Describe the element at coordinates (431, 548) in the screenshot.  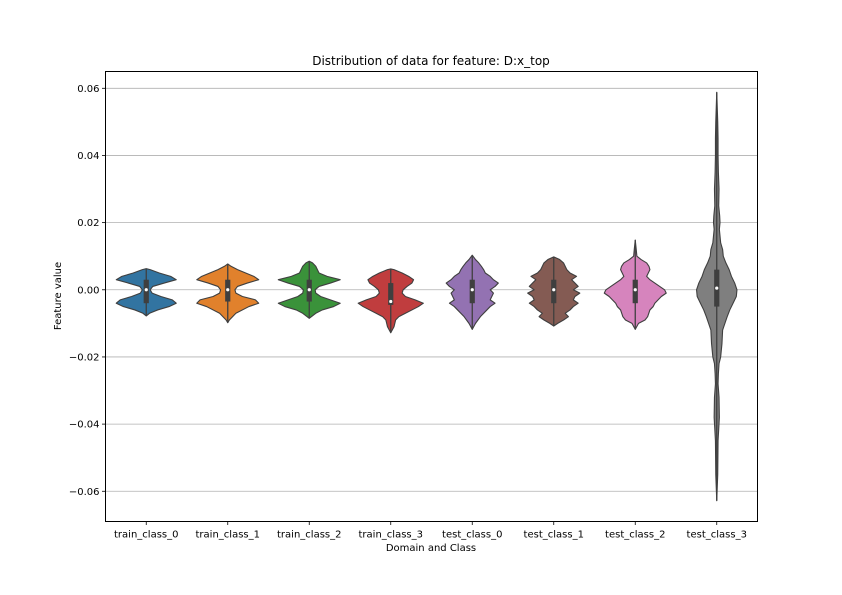
I see `x-axis-label: Domain and Class` at that location.